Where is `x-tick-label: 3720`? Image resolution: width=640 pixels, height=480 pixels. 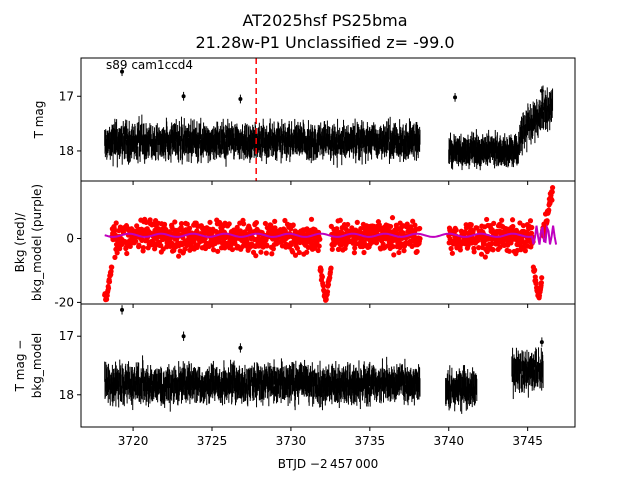 x-tick-label: 3720 is located at coordinates (133, 441).